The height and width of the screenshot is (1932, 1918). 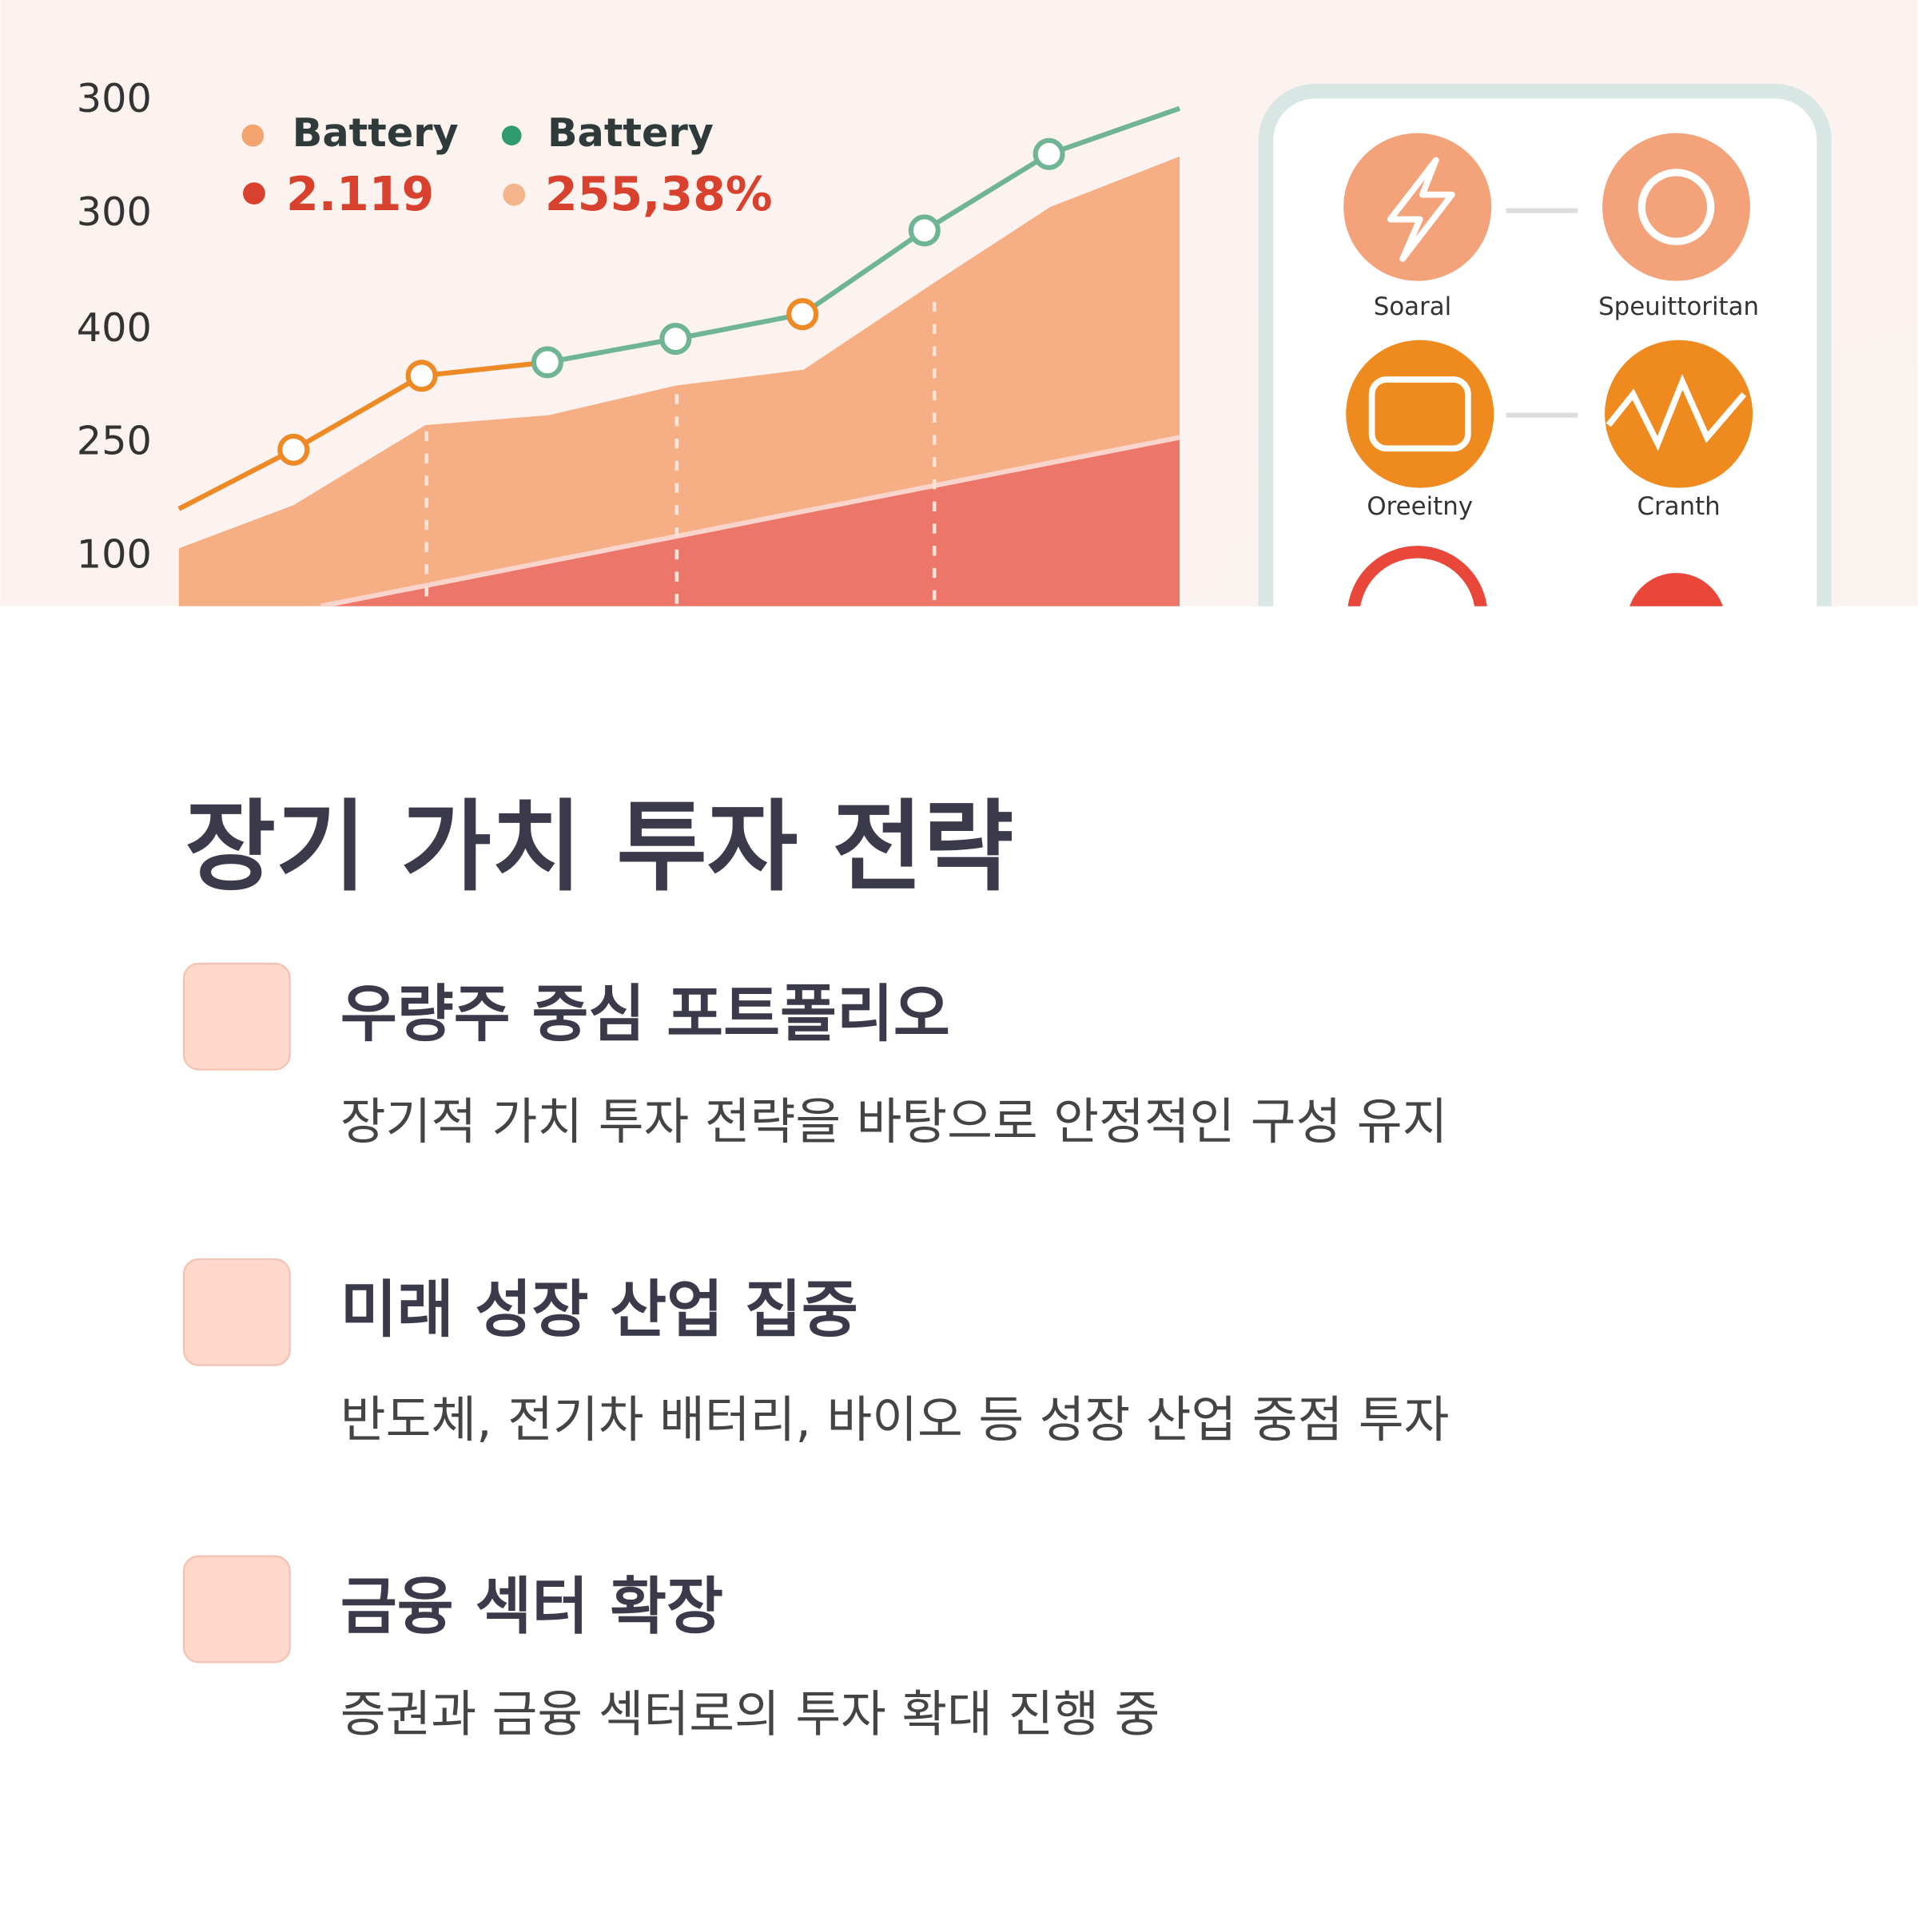 What do you see at coordinates (895, 1420) in the screenshot?
I see `item-description: 반도체, 전기차 배터리, 바이오 등 성장 산업 중점 투자` at bounding box center [895, 1420].